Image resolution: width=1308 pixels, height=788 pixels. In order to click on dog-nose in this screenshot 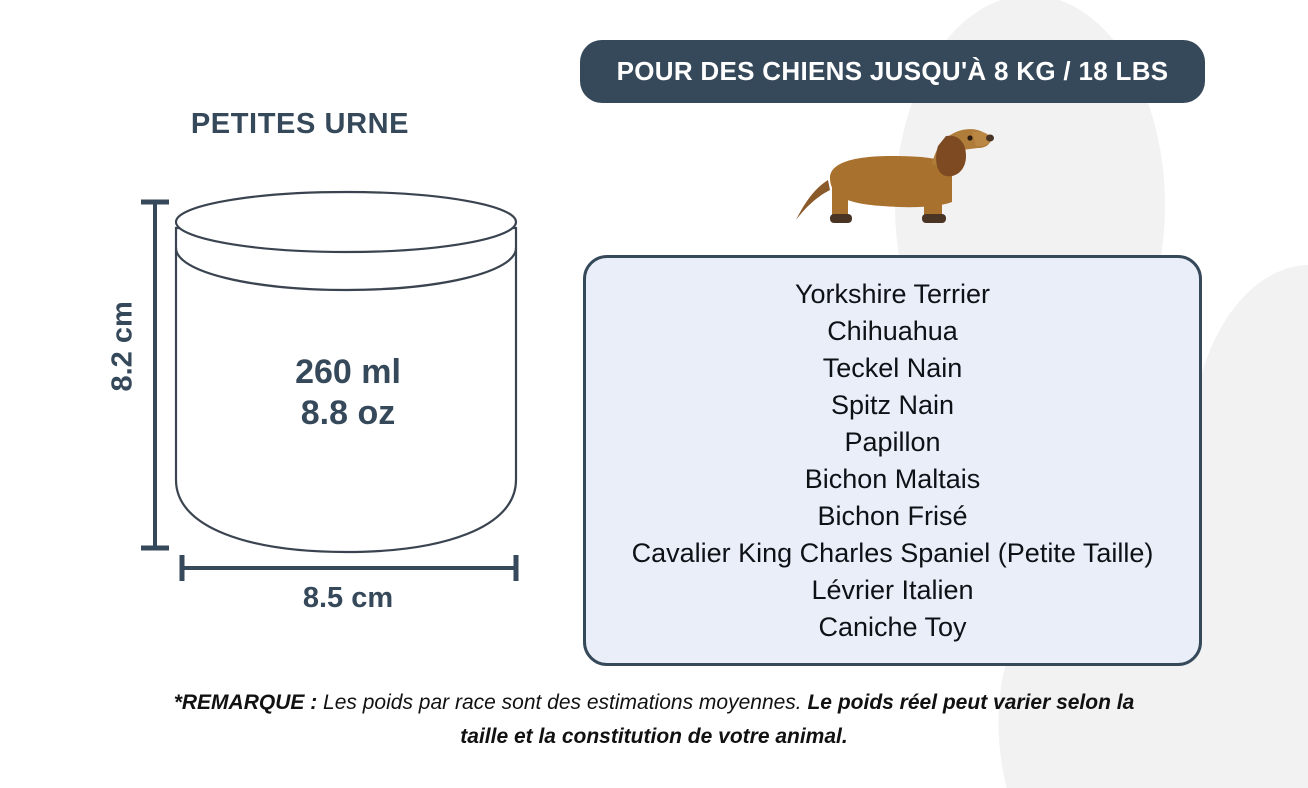, I will do `click(990, 138)`.